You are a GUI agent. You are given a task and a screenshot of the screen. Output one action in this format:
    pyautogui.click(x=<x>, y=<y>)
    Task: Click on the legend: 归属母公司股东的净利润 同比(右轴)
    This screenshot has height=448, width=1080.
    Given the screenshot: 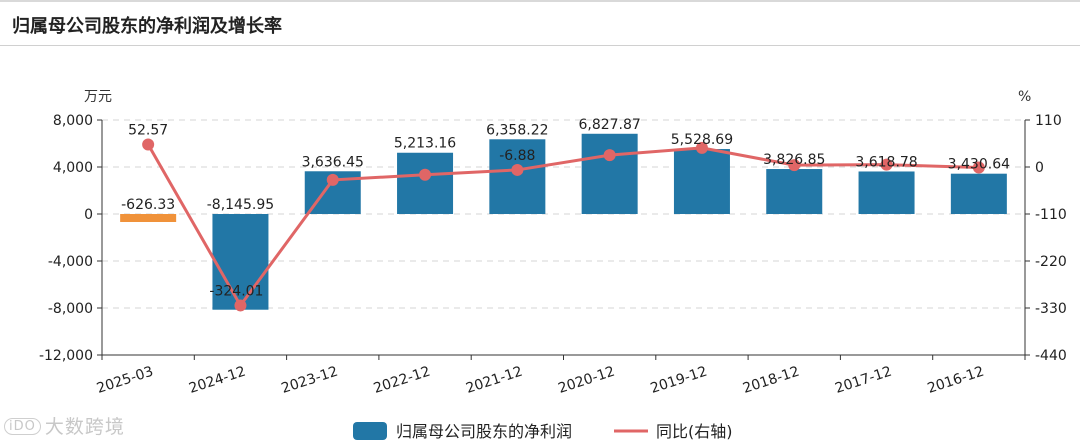 What is the action you would take?
    pyautogui.click(x=543, y=431)
    